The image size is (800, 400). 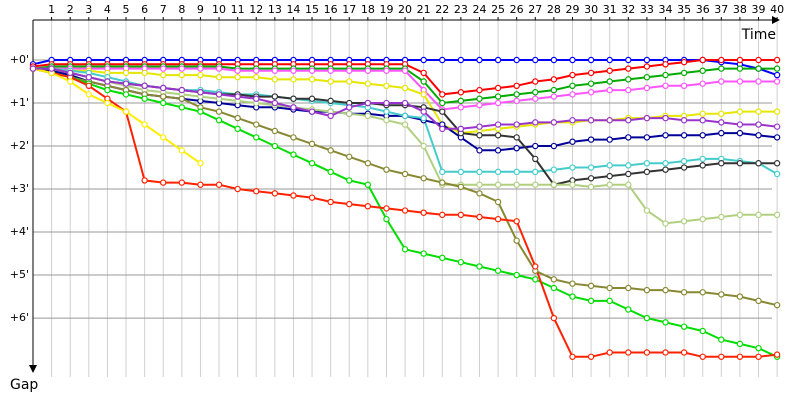 I want to click on y-tick-label: +4', so click(x=19, y=231).